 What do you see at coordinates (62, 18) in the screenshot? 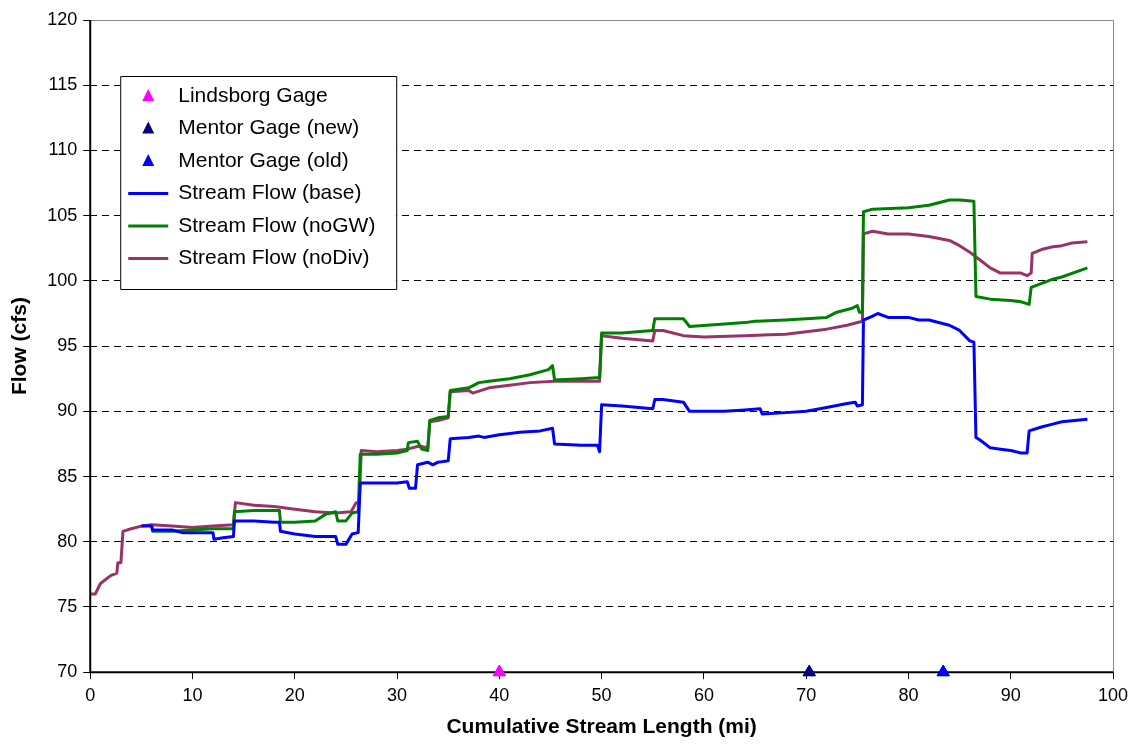
I see `y-tick-label: 120` at bounding box center [62, 18].